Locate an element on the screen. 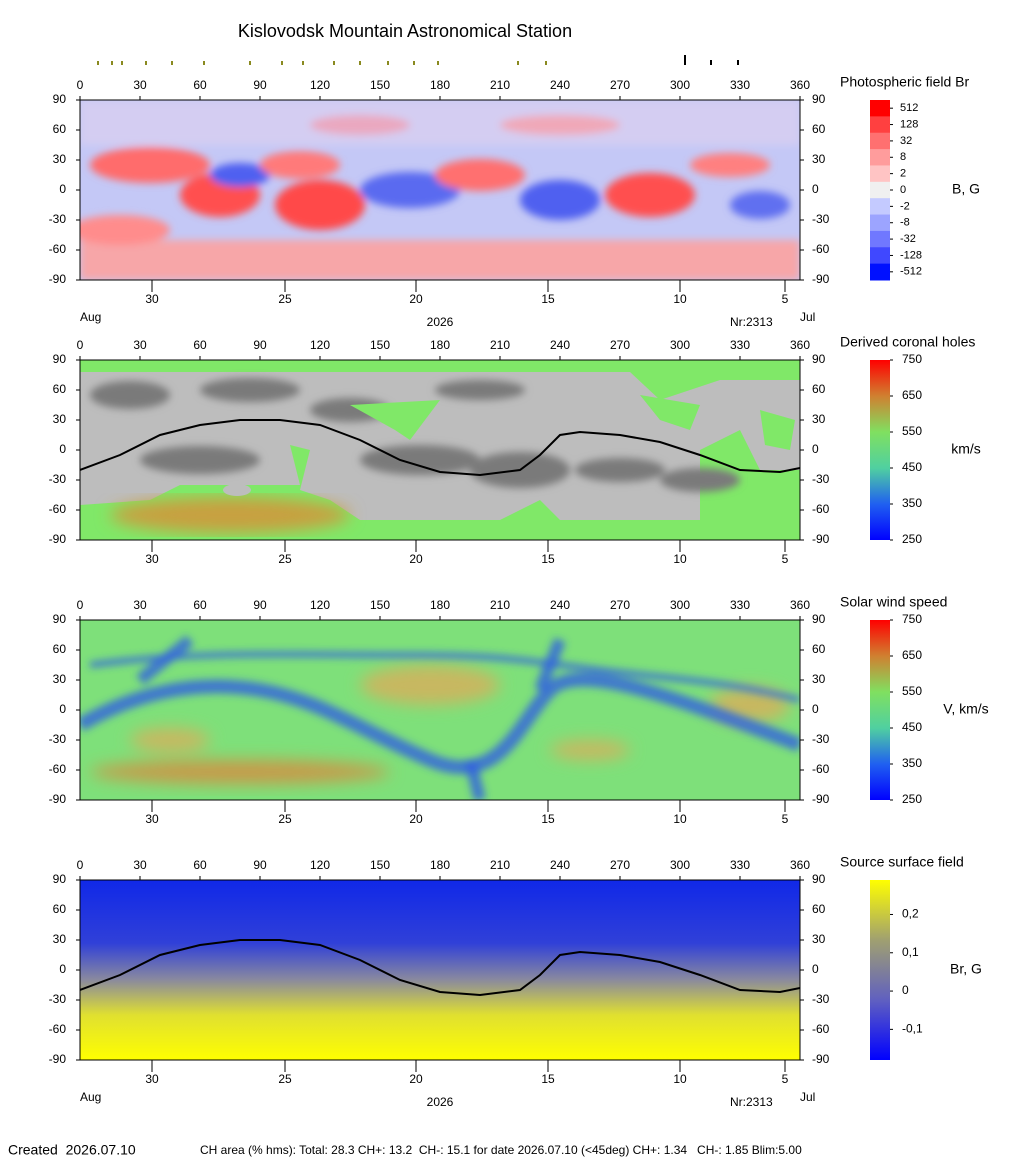 The width and height of the screenshot is (1020, 1172). colorbar-label: Br, G is located at coordinates (966, 969).